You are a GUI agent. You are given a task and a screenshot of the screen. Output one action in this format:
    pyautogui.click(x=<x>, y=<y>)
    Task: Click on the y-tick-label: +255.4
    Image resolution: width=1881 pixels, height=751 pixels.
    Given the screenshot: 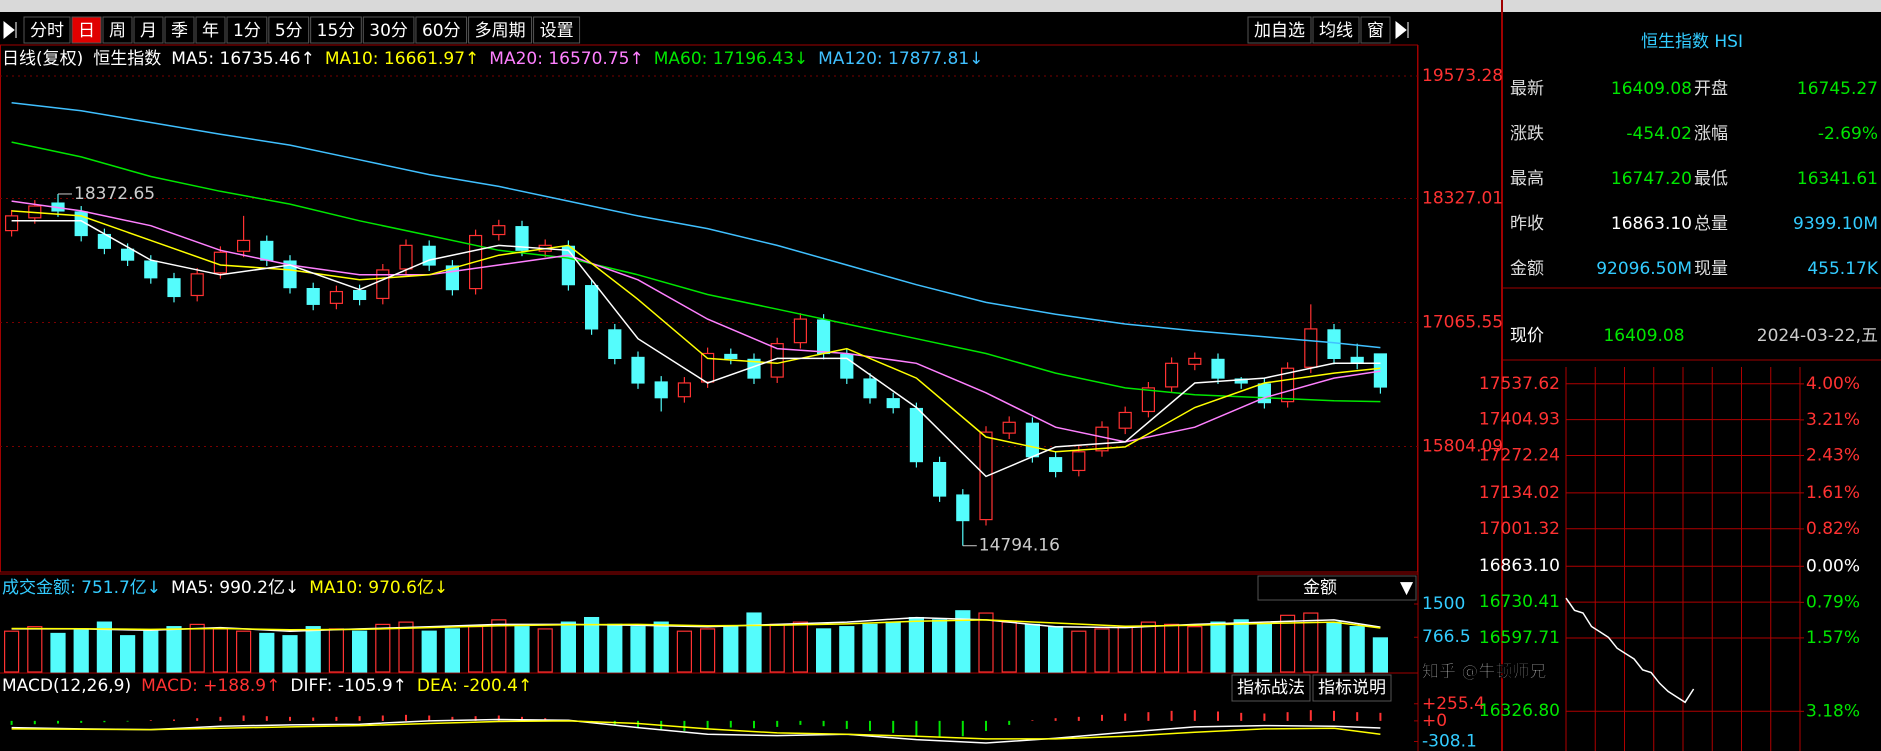 What is the action you would take?
    pyautogui.click(x=1453, y=704)
    